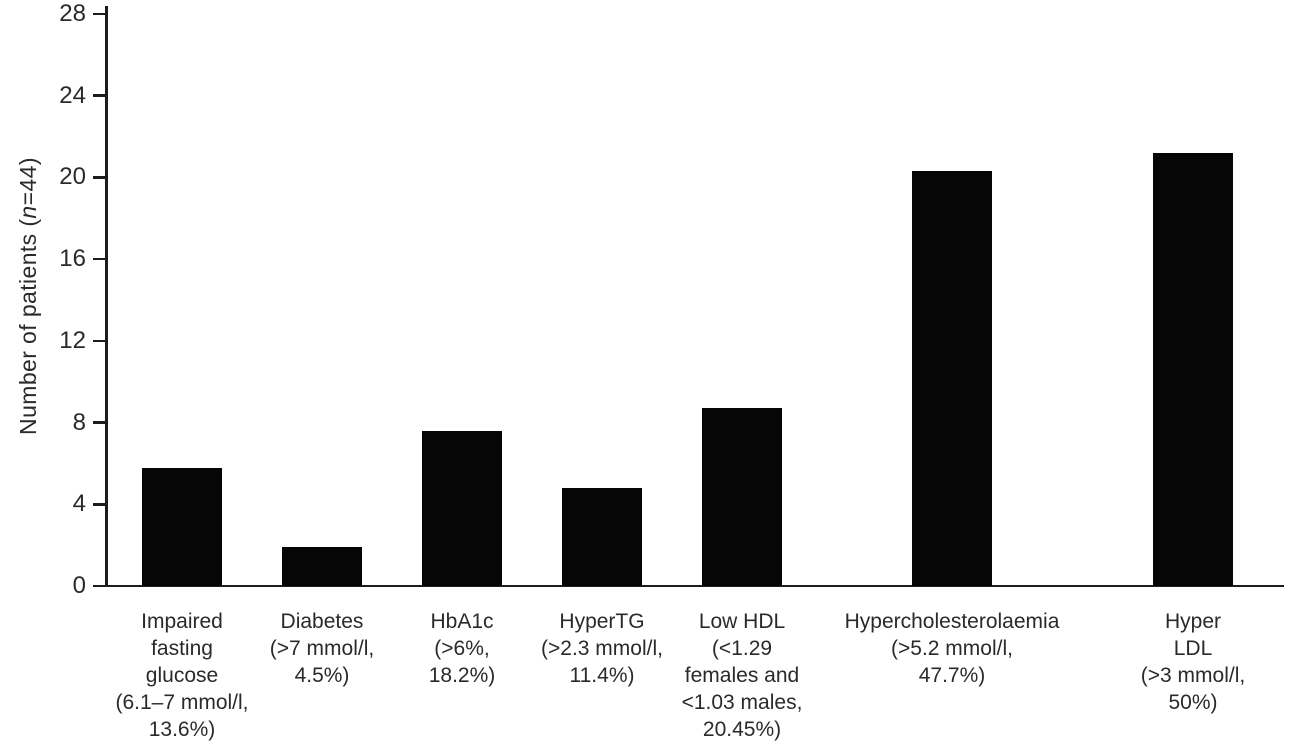 This screenshot has width=1298, height=752. What do you see at coordinates (28, 212) in the screenshot?
I see `y-axis-title-italic-n: n` at bounding box center [28, 212].